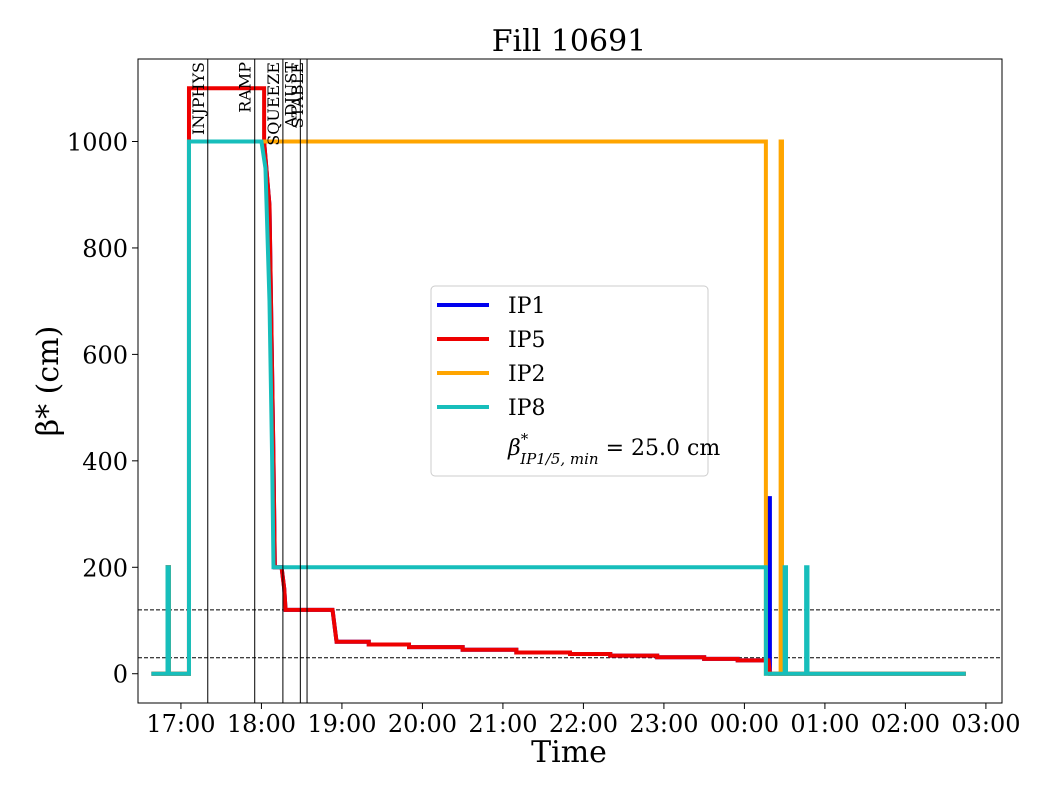 The width and height of the screenshot is (1040, 800). What do you see at coordinates (527, 340) in the screenshot?
I see `legend-label-ip5: IP5` at bounding box center [527, 340].